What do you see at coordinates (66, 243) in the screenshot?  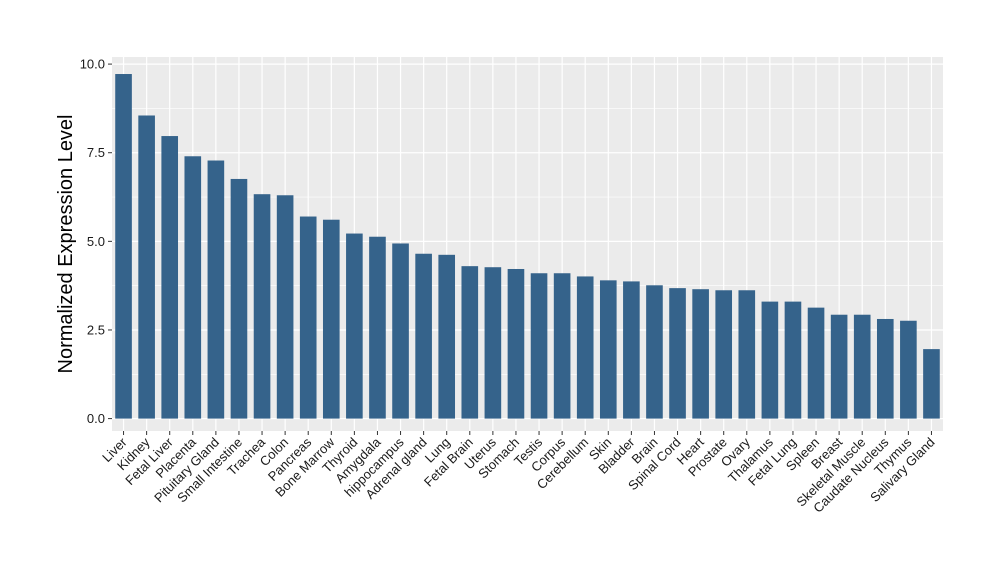 I see `y-axis-title: Normalized Expression Level` at bounding box center [66, 243].